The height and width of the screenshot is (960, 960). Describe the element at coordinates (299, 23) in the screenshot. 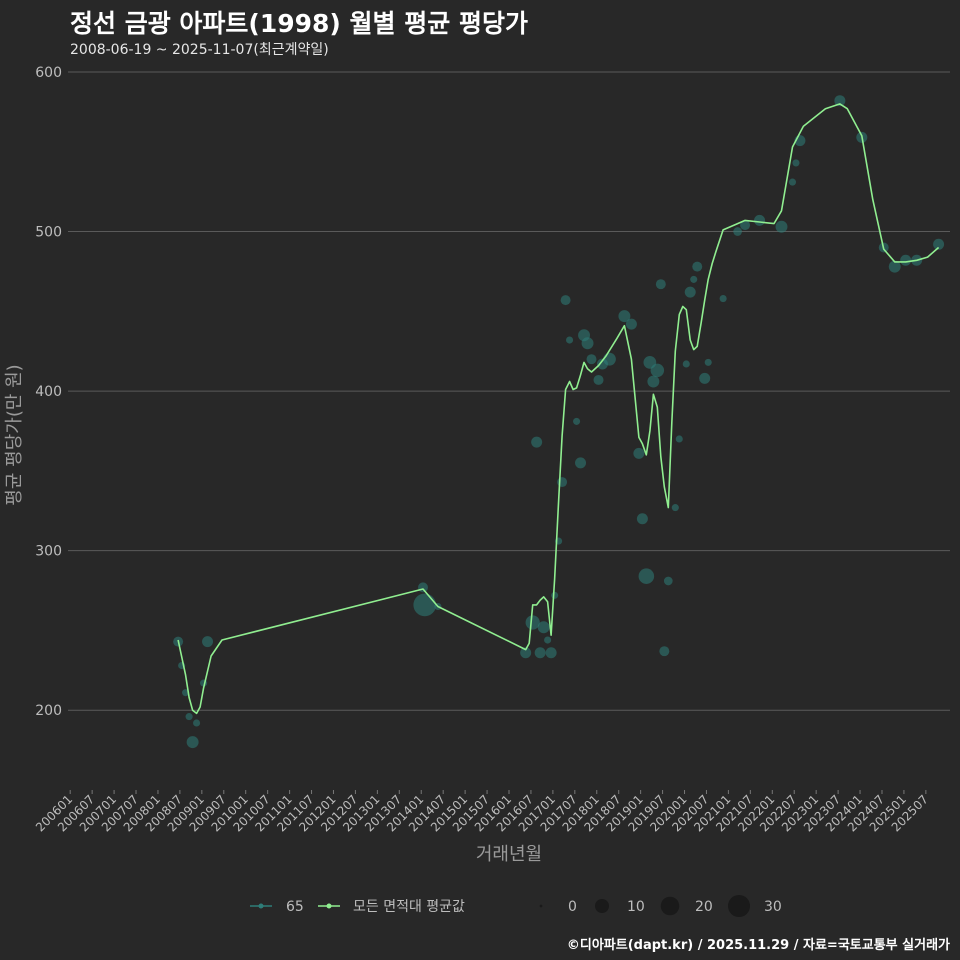

I see `chart-title: 정선 금광 아파트(1998) 월별 평균 평당가` at that location.